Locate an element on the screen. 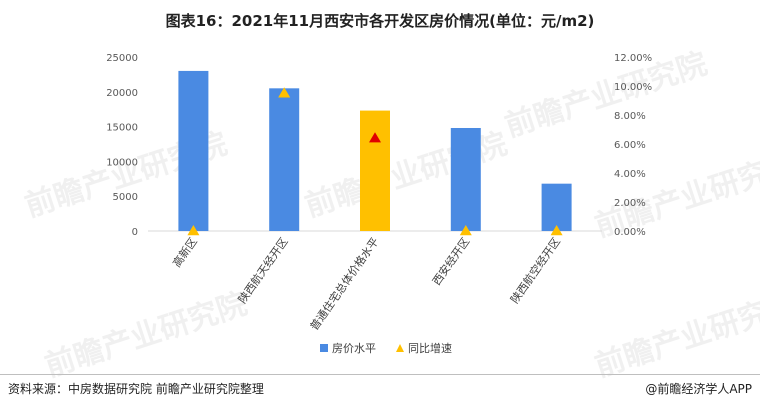  y-left-tick-label: 5000 is located at coordinates (125, 197).